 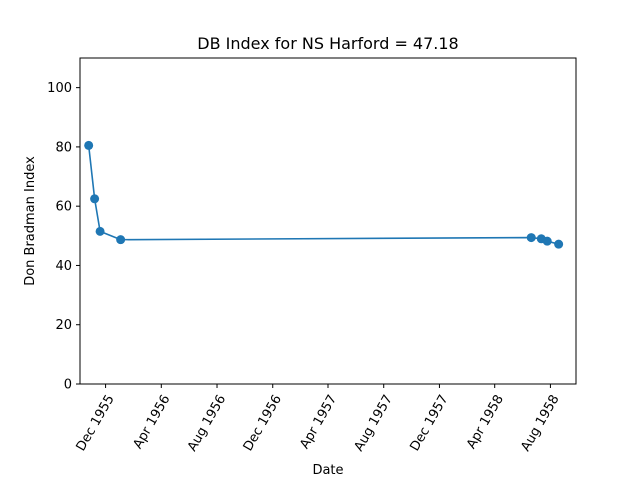 I want to click on chart-title: DB Index for NS Harford = 47.18, so click(x=327, y=43).